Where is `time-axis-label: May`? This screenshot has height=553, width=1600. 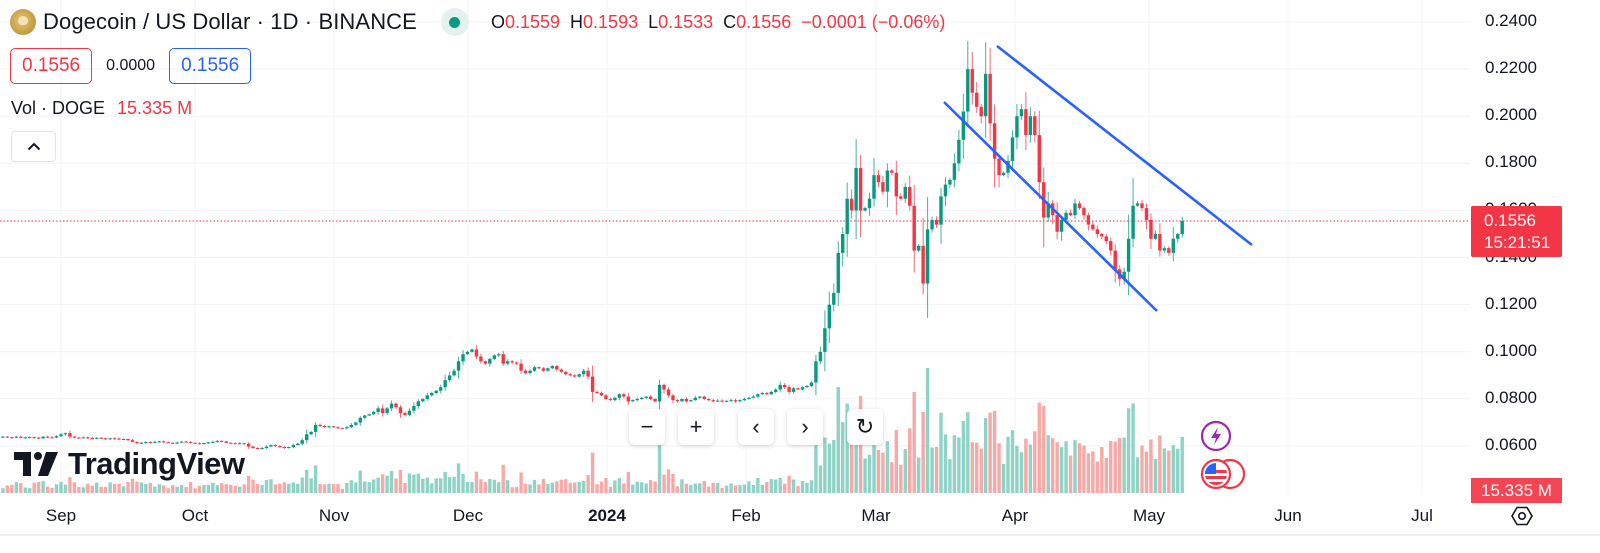
time-axis-label: May is located at coordinates (1149, 515).